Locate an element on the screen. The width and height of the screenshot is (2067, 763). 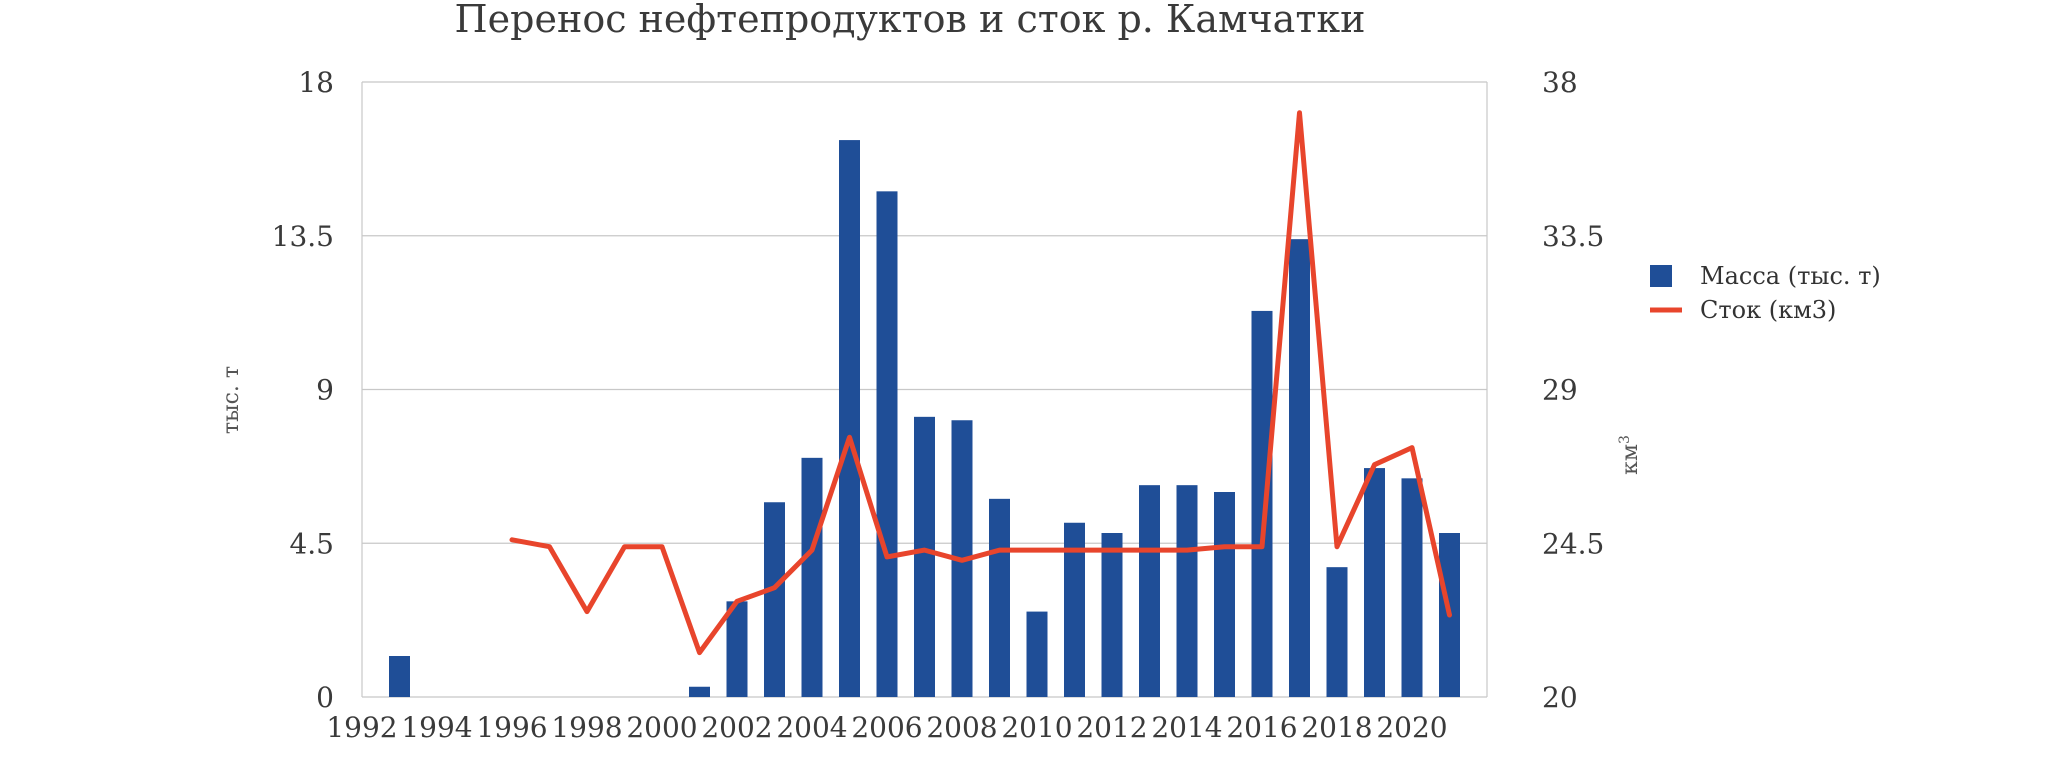
right-axis: 20 24.5 29 33.5 38 is located at coordinates (1573, 390).